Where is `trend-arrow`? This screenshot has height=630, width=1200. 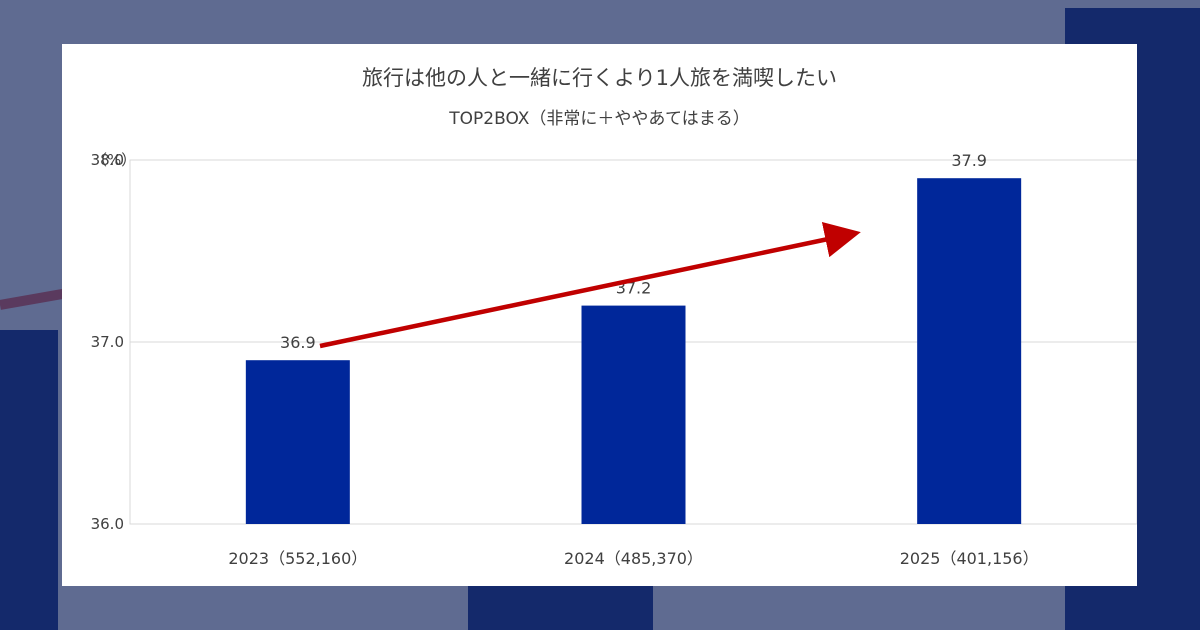
trend-arrow is located at coordinates (590, 285).